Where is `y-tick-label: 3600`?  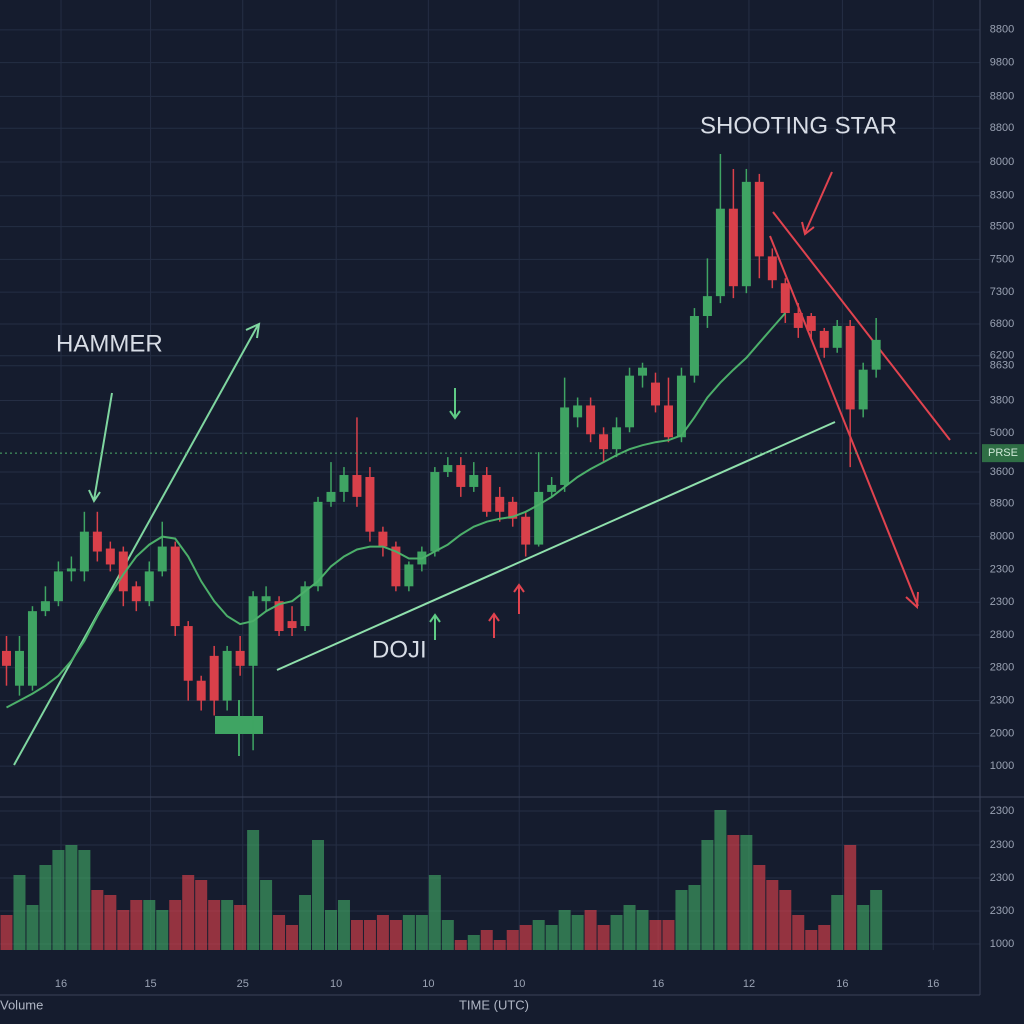 y-tick-label: 3600 is located at coordinates (1002, 472).